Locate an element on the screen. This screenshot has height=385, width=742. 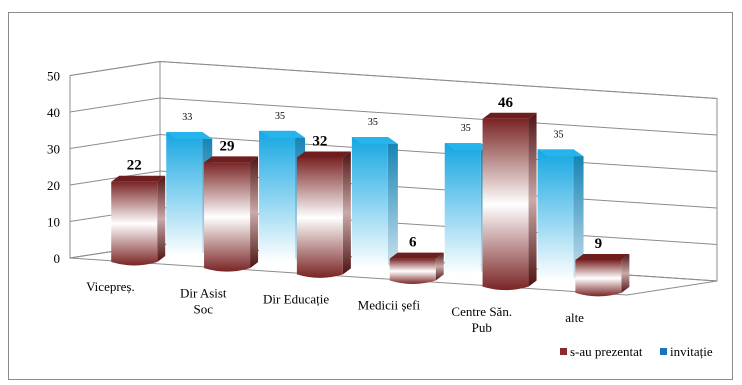
bar-invitatie-0-front is located at coordinates (184, 194).